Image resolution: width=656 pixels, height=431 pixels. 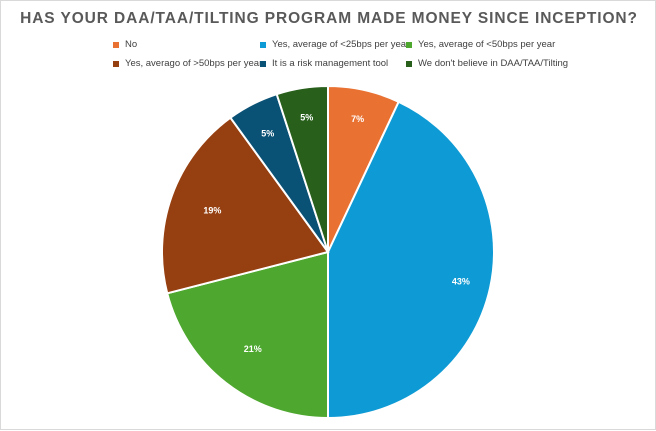 I want to click on legend-label: No, so click(x=131, y=44).